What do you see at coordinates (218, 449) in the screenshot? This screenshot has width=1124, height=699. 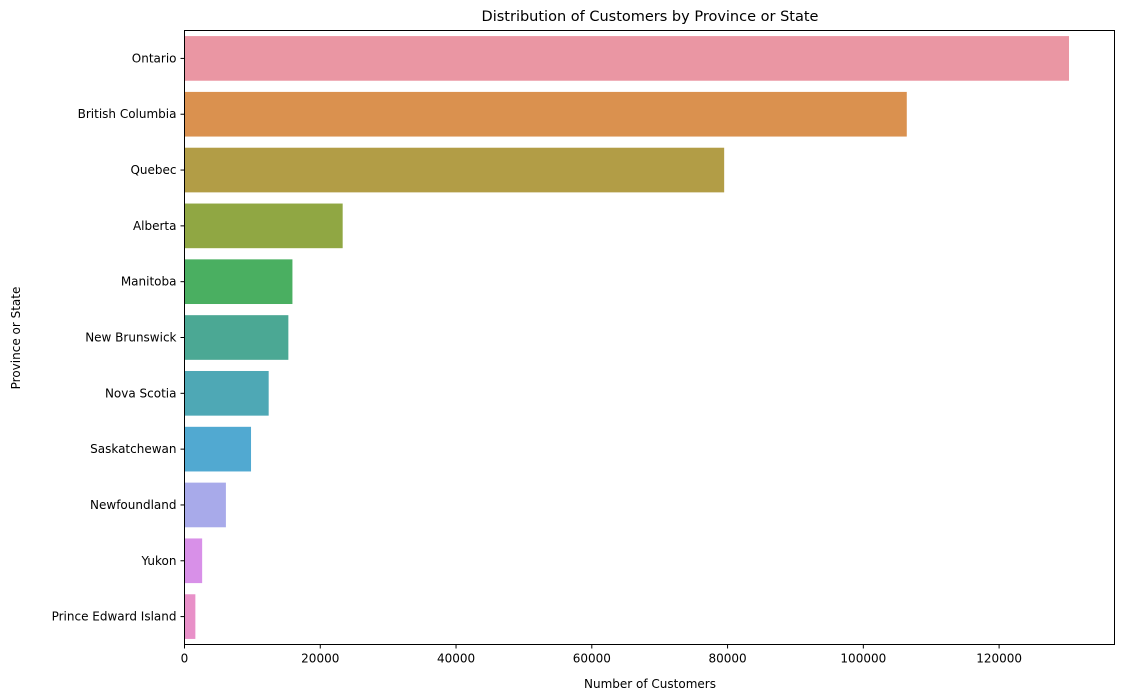 I see `bar-saskatchewan` at bounding box center [218, 449].